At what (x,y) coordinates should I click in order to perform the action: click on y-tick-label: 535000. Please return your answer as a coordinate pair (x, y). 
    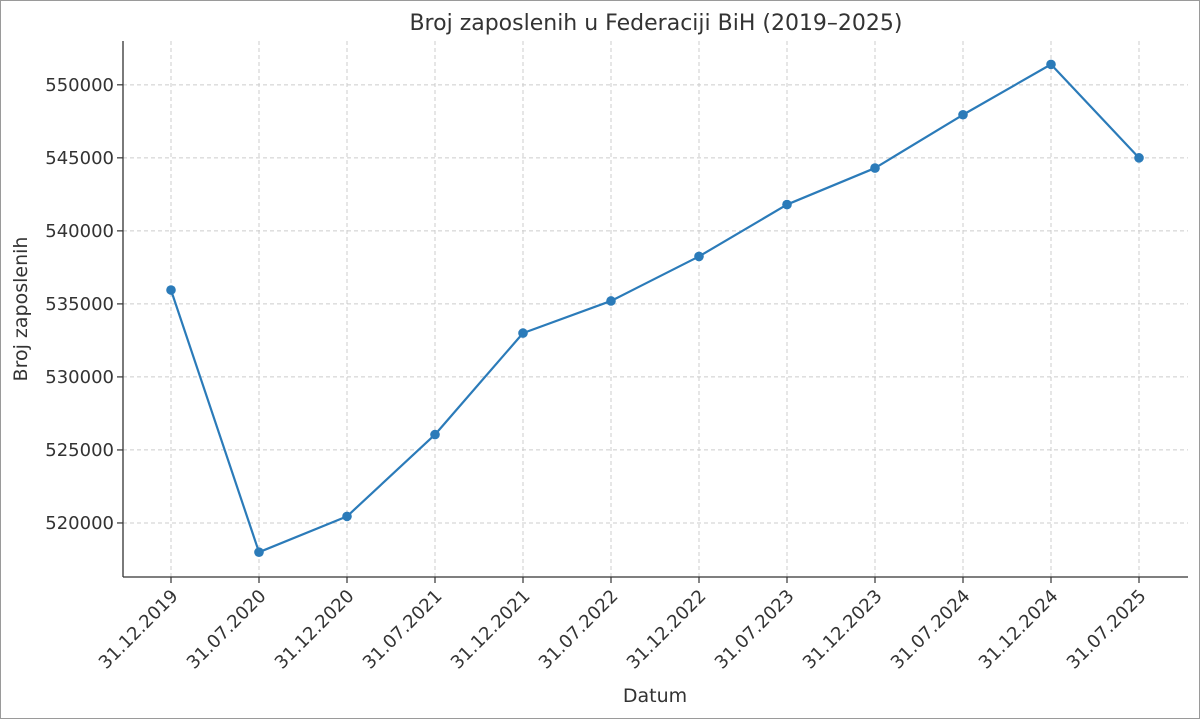
    Looking at the image, I should click on (79, 304).